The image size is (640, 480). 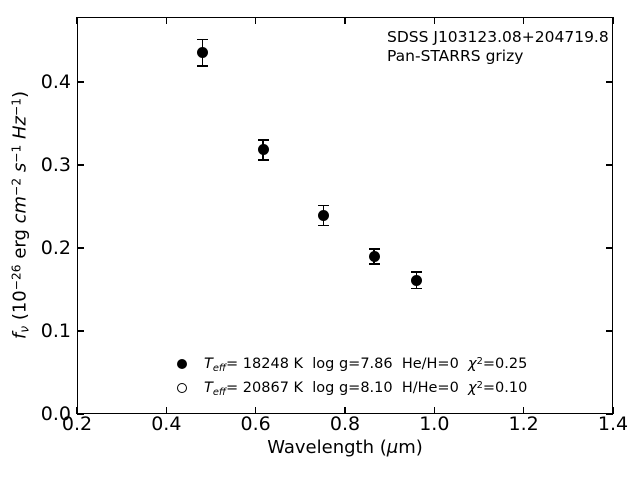 What do you see at coordinates (347, 364) in the screenshot?
I see `legend-params-text: = 18248 K log g=7.86 He/H=0` at bounding box center [347, 364].